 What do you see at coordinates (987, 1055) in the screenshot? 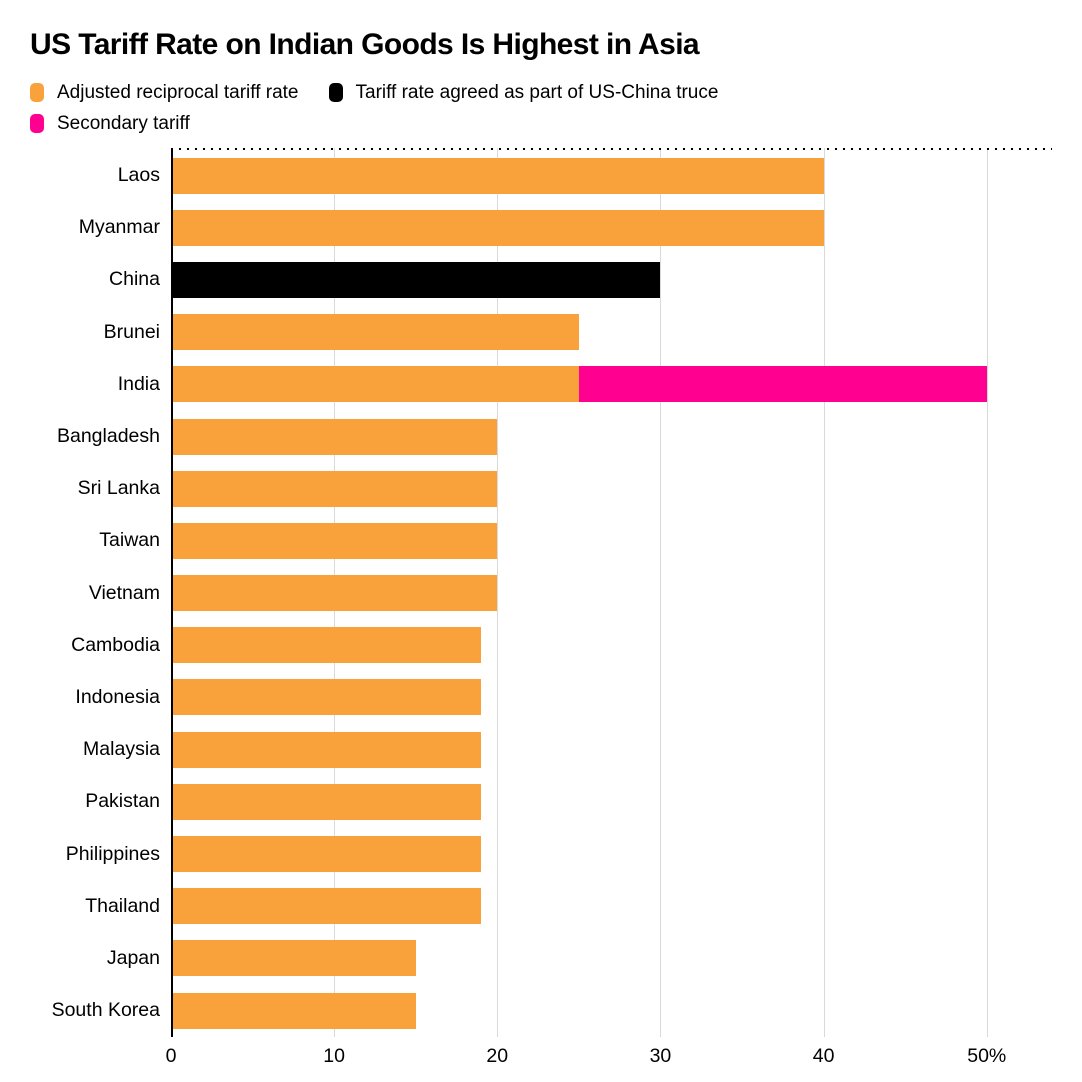
I see `x-tick-label-50: 50%` at bounding box center [987, 1055].